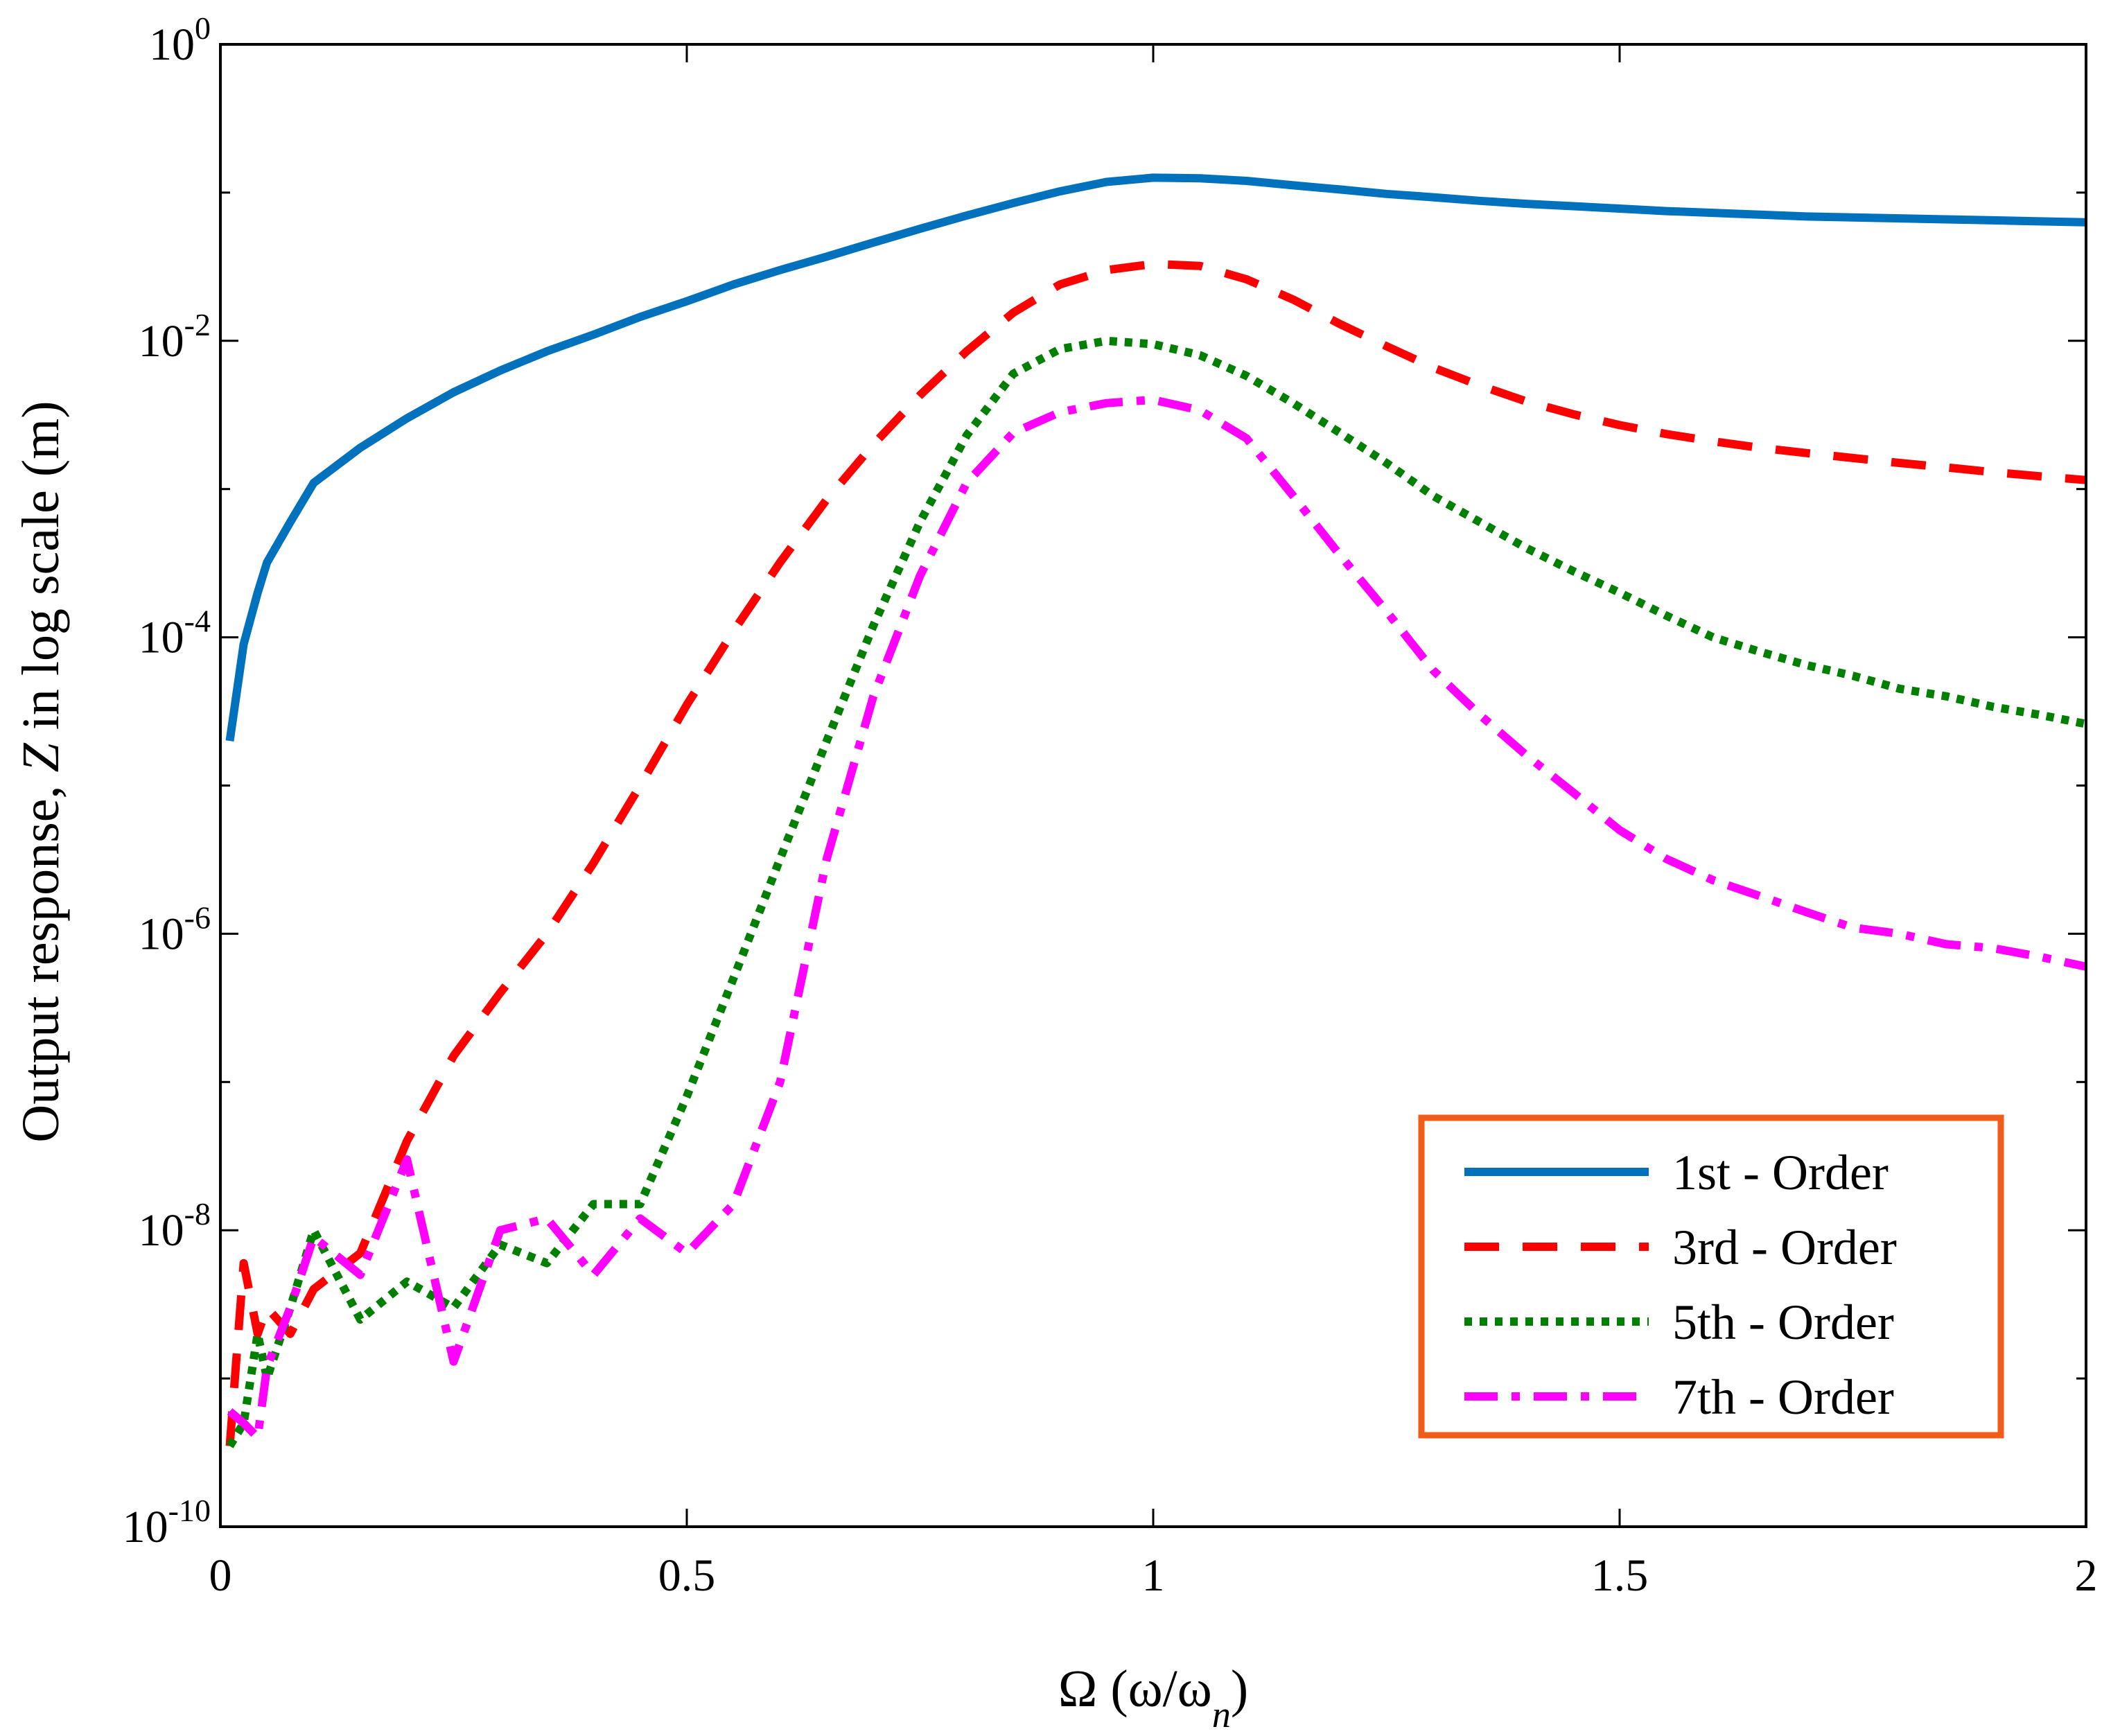 Image resolution: width=2120 pixels, height=1736 pixels. I want to click on y-tick-label: 10⁰, so click(180, 40).